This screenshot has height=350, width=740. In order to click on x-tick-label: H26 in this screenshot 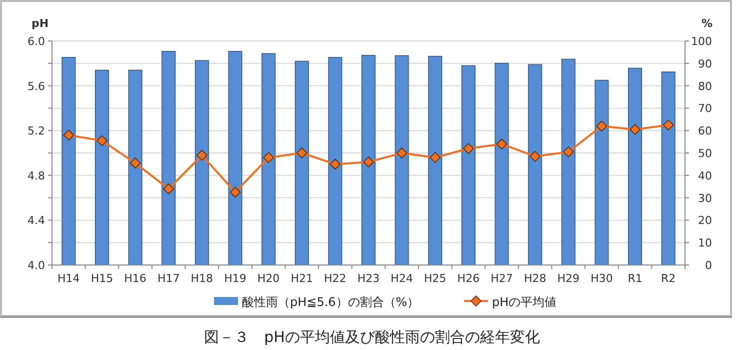, I will do `click(468, 278)`.